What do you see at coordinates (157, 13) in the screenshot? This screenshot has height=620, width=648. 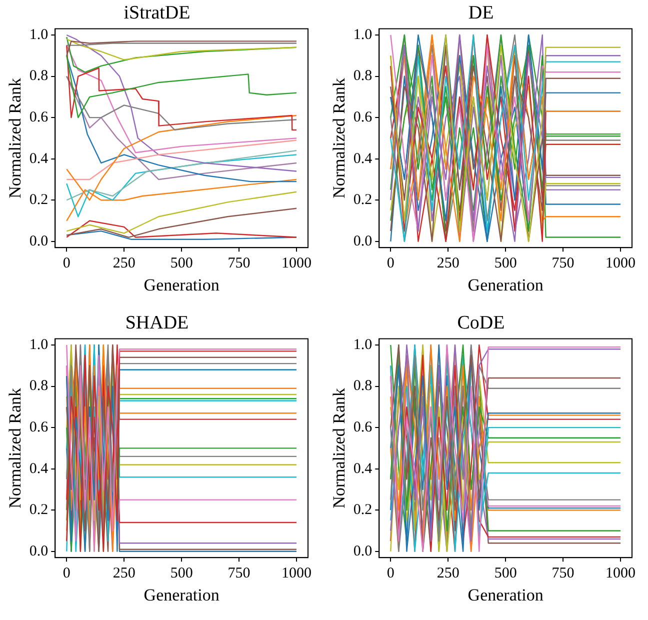 I see `chart-title: iStratDE` at bounding box center [157, 13].